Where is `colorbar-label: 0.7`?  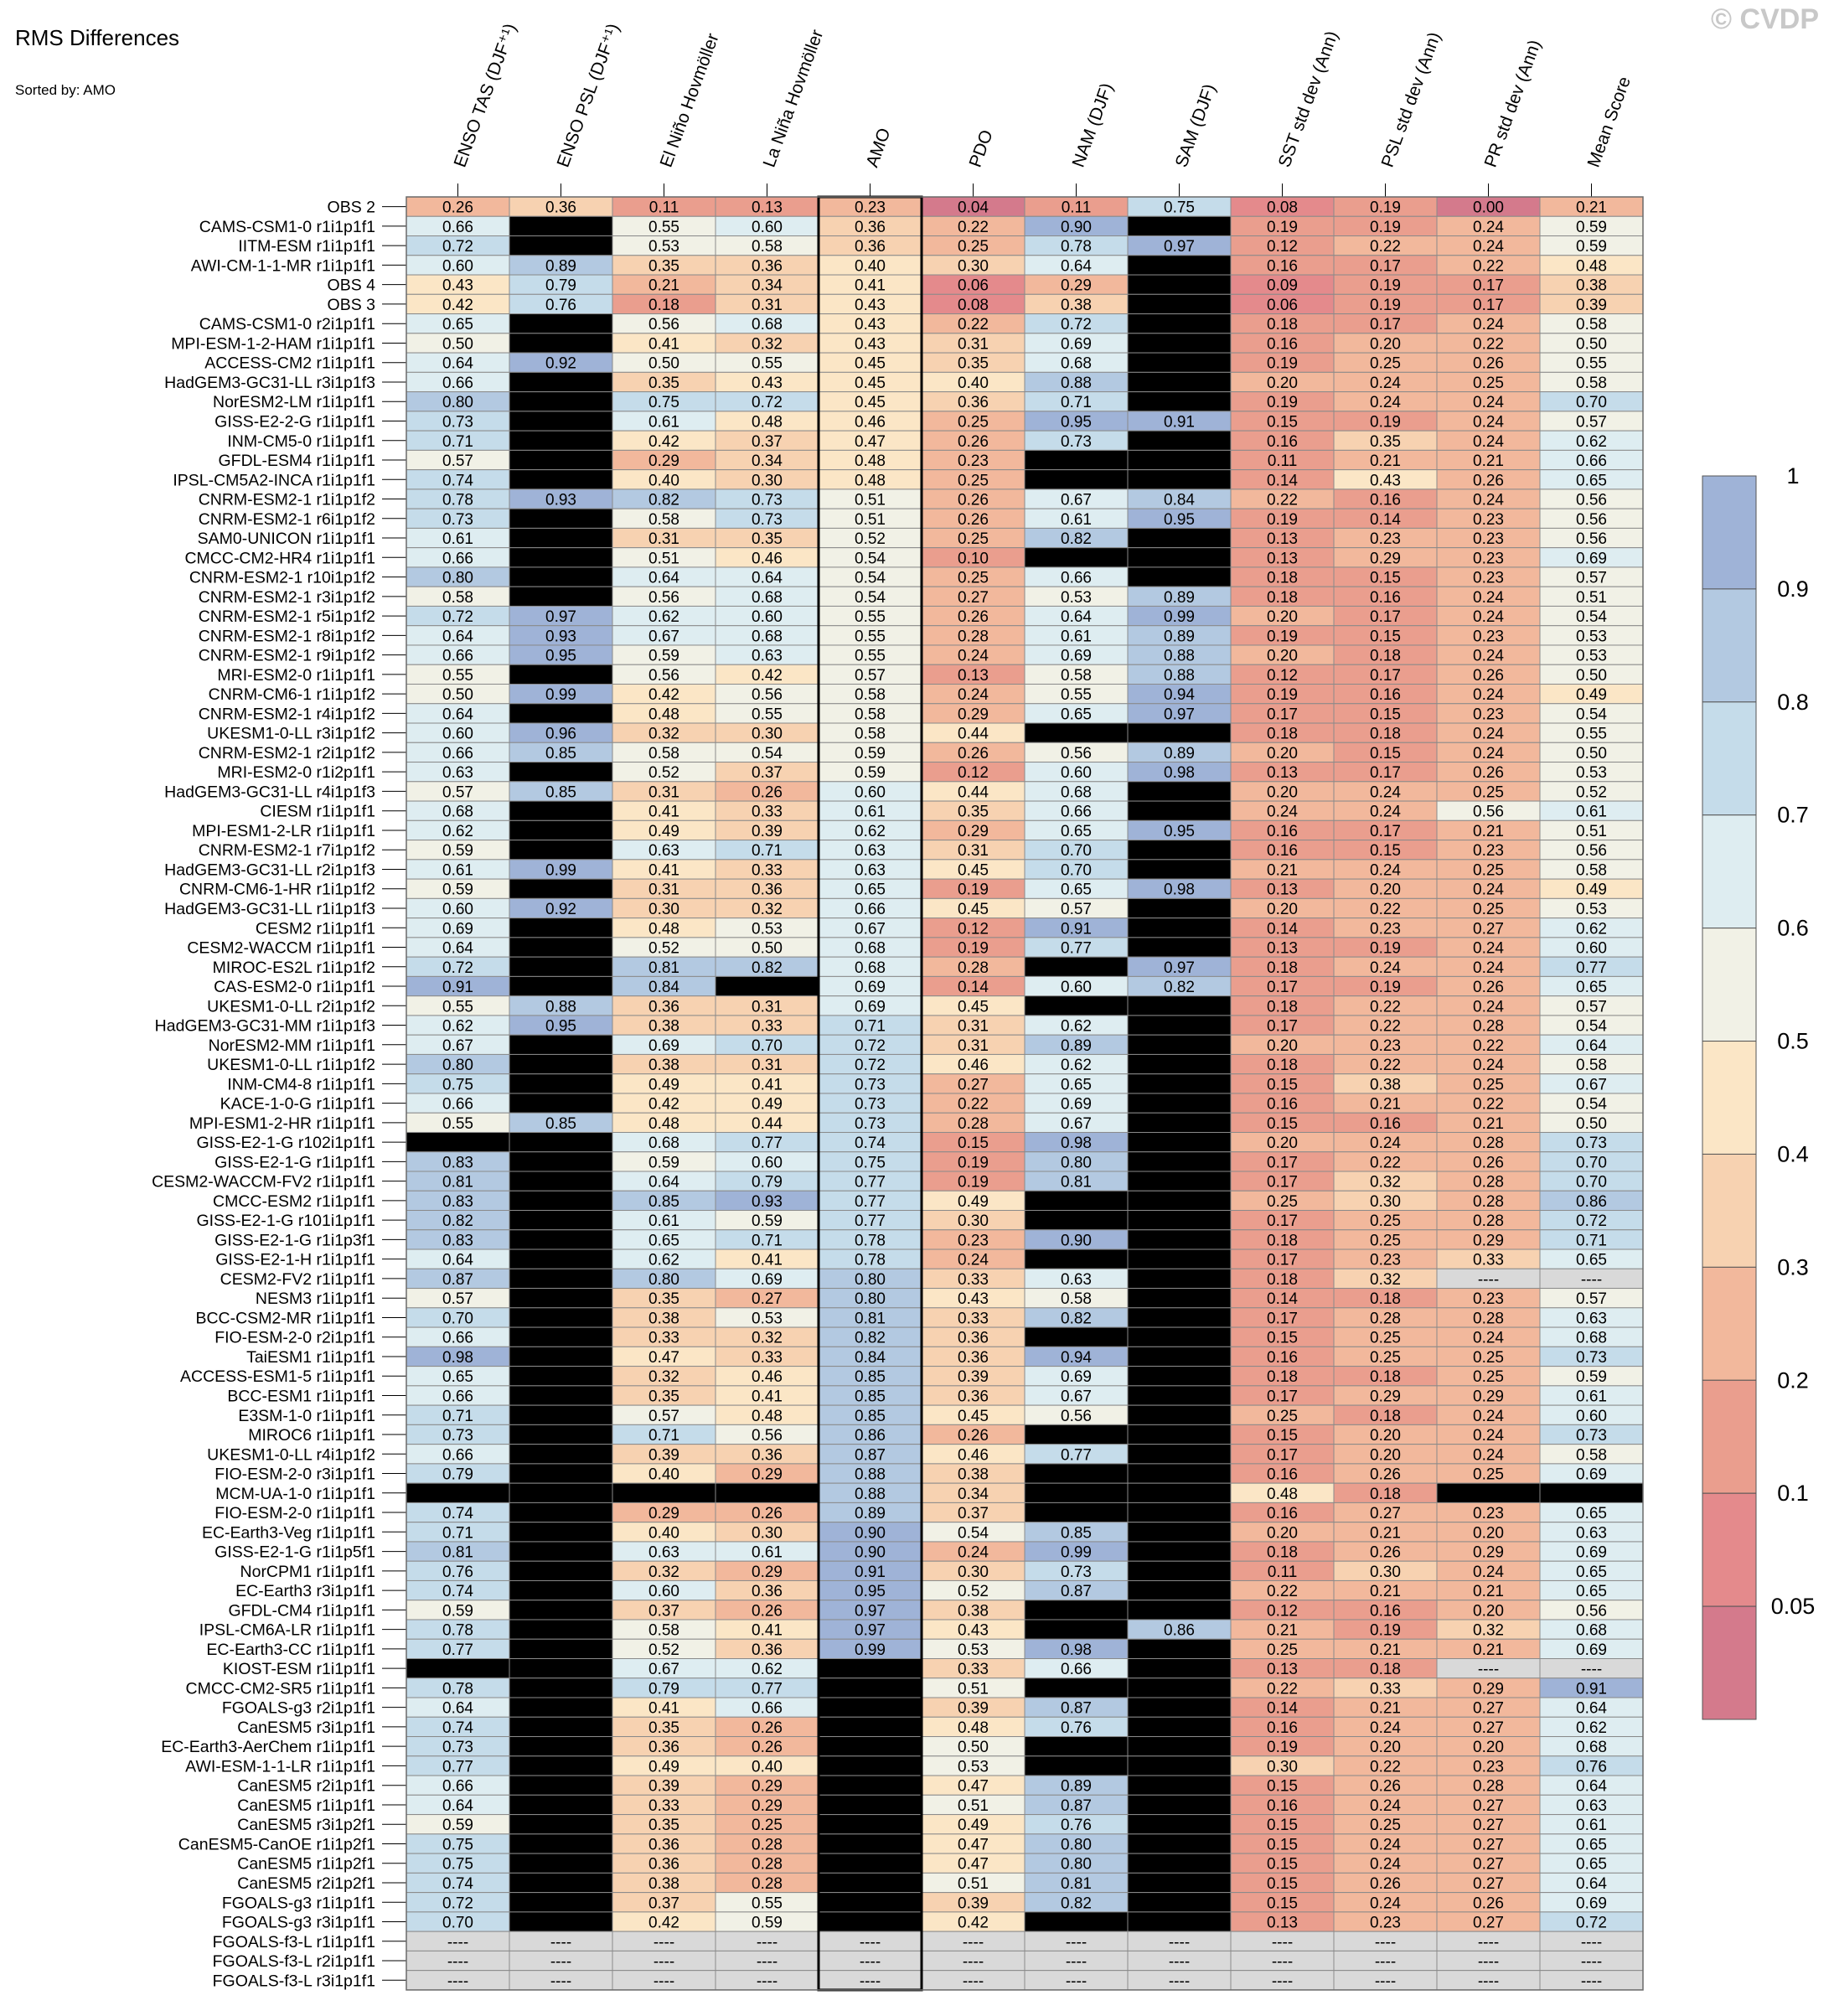 colorbar-label: 0.7 is located at coordinates (1793, 815).